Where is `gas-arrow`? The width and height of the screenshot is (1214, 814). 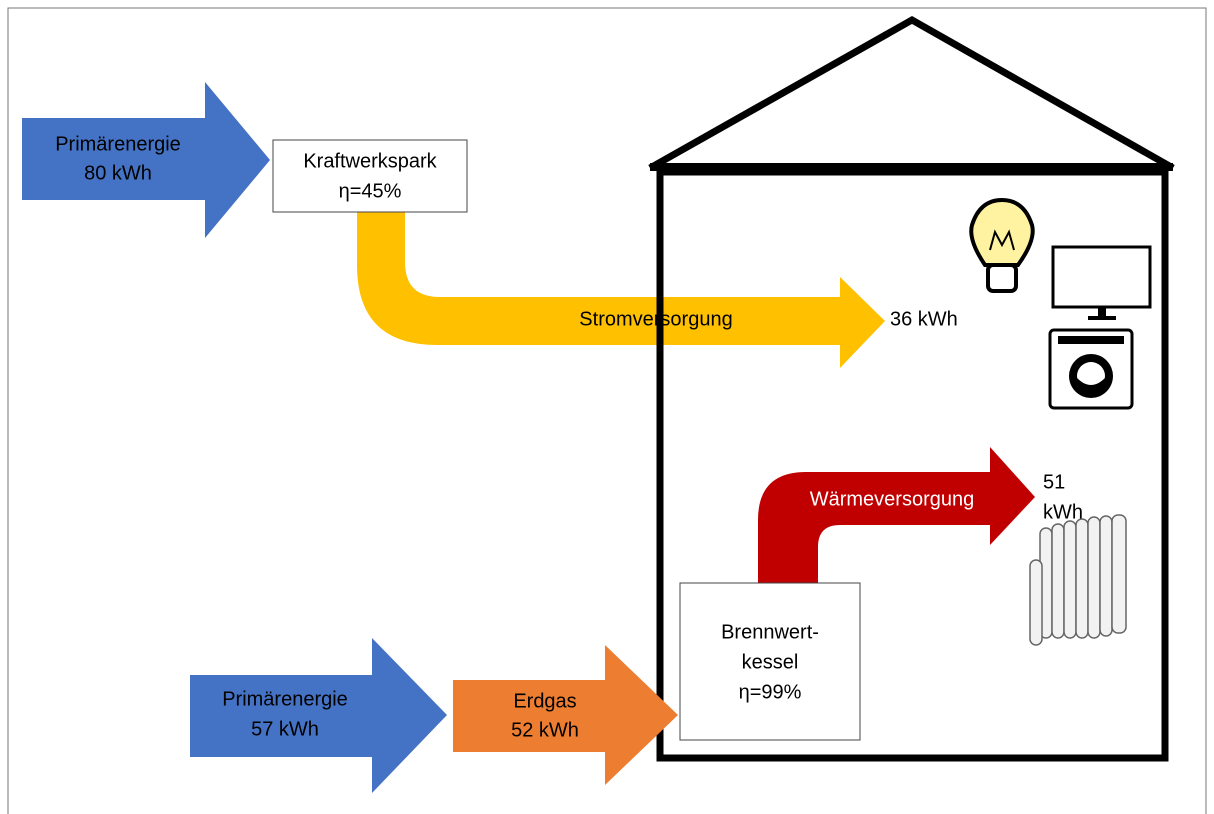
gas-arrow is located at coordinates (565, 715).